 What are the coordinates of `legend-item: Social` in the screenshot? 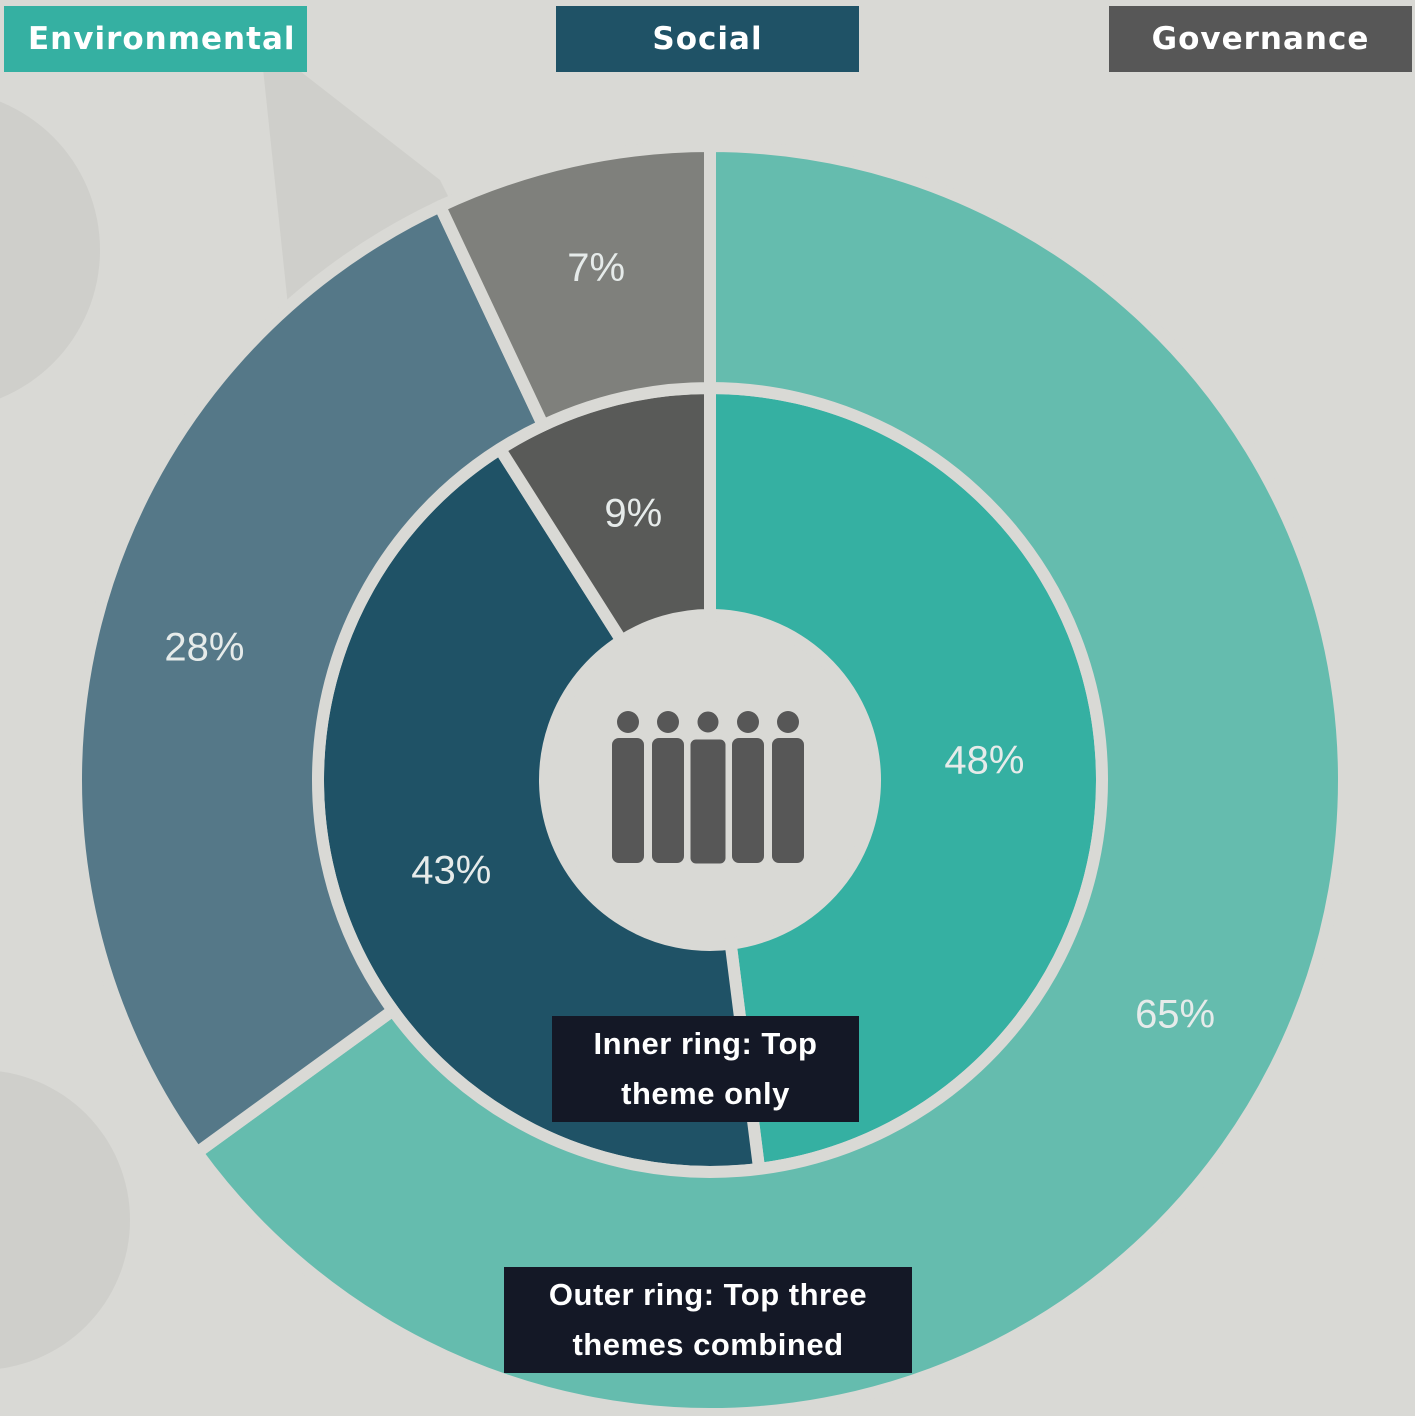 It's located at (707, 39).